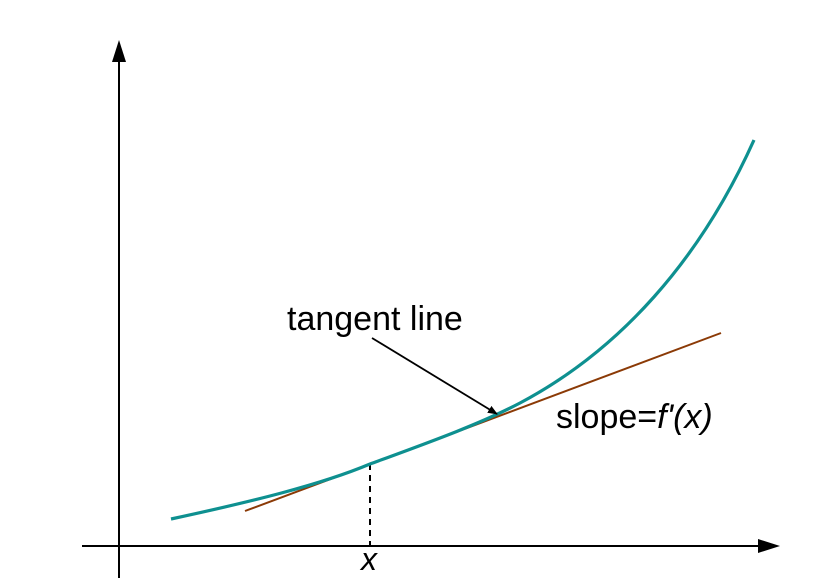 This screenshot has width=823, height=586. I want to click on tangent-line-label: tangent line, so click(375, 319).